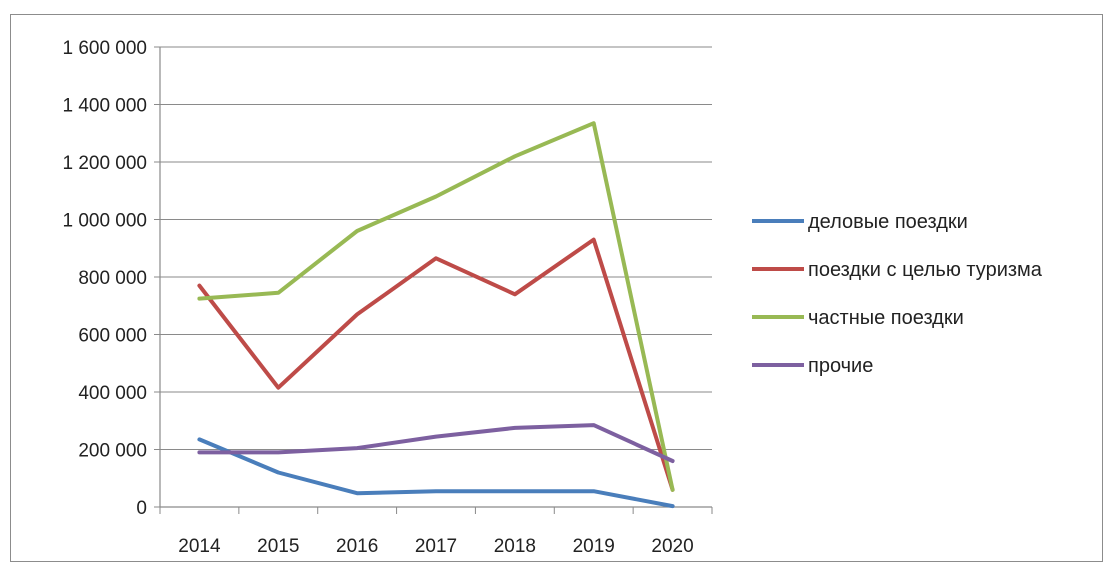 The width and height of the screenshot is (1116, 566). What do you see at coordinates (886, 318) in the screenshot?
I see `legend-label: частные поездки` at bounding box center [886, 318].